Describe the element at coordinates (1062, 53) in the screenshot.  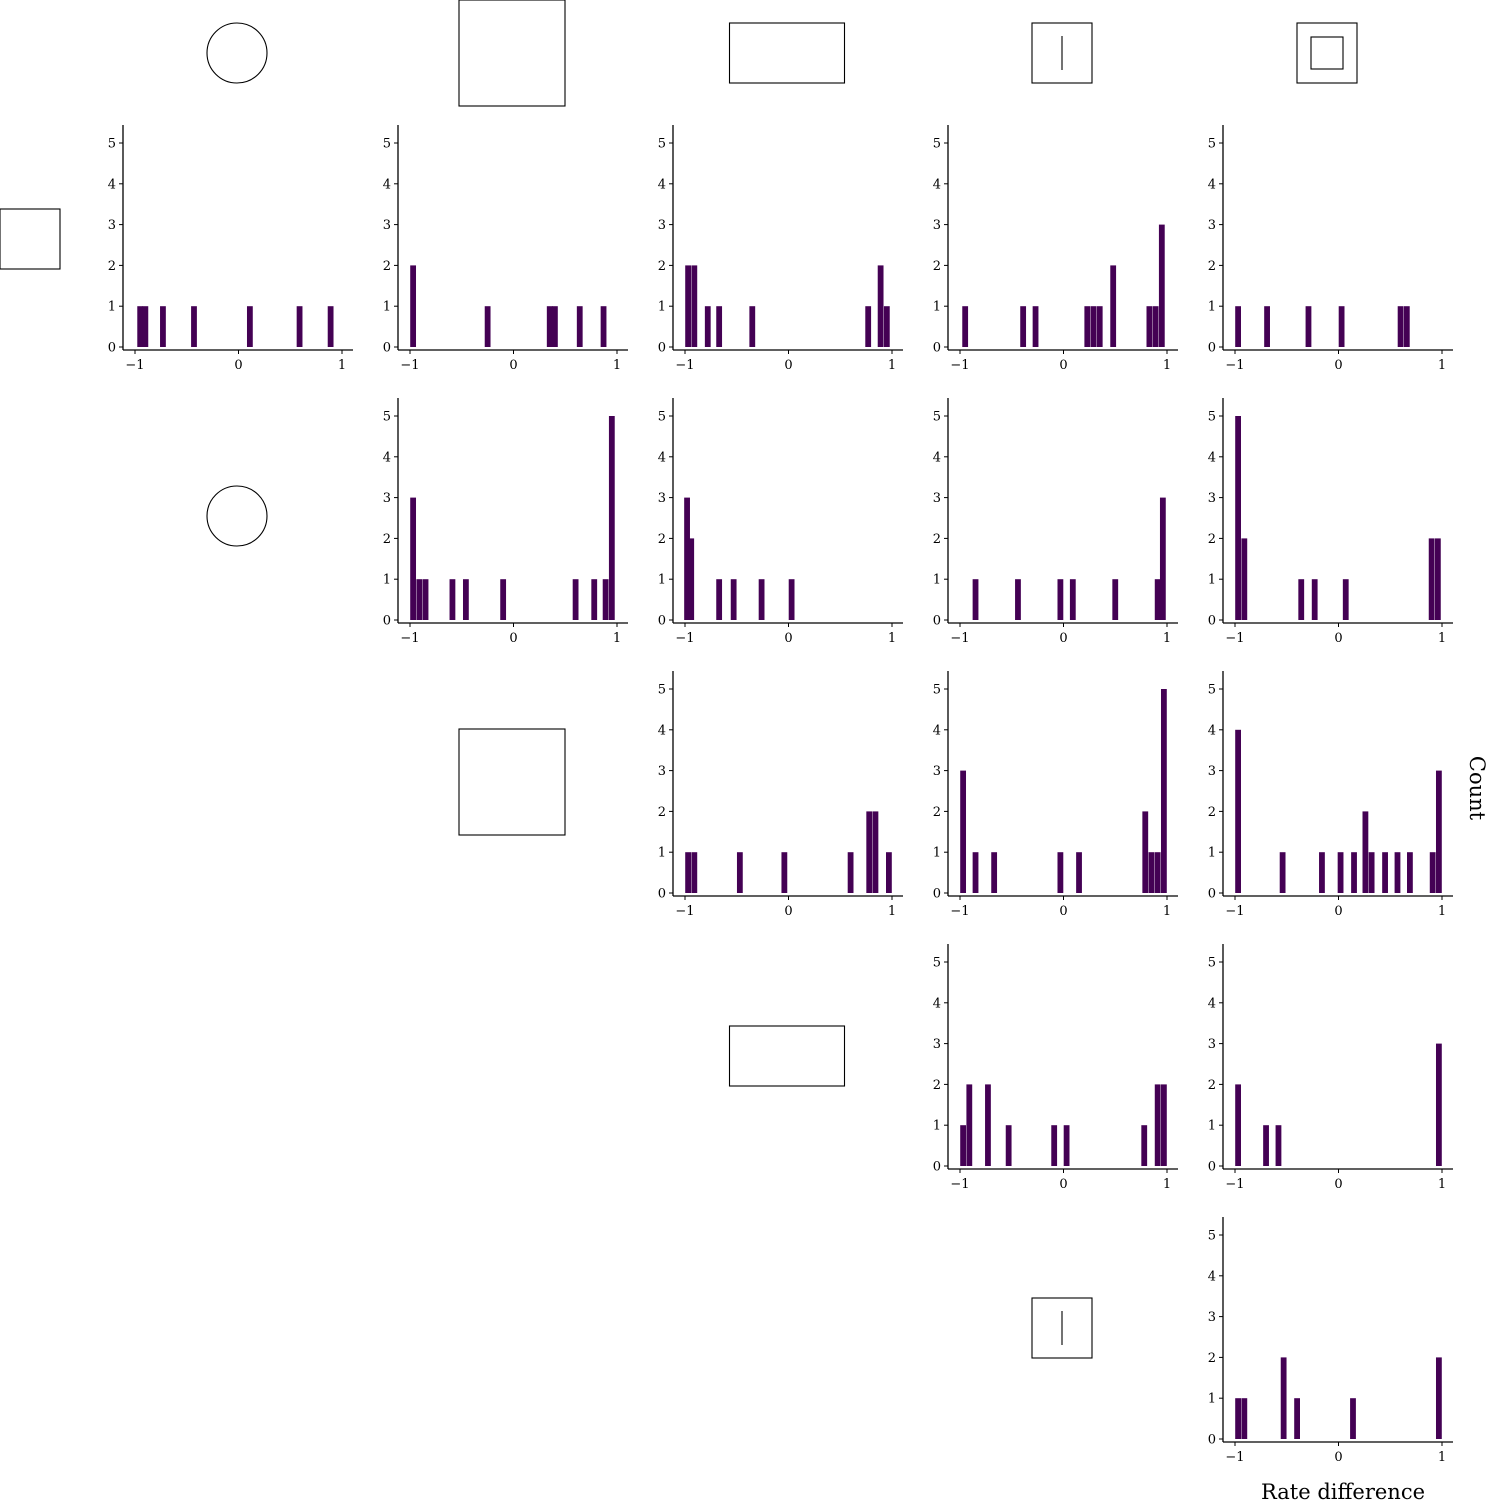
I see `square-with-vertical-line-glyph` at that location.